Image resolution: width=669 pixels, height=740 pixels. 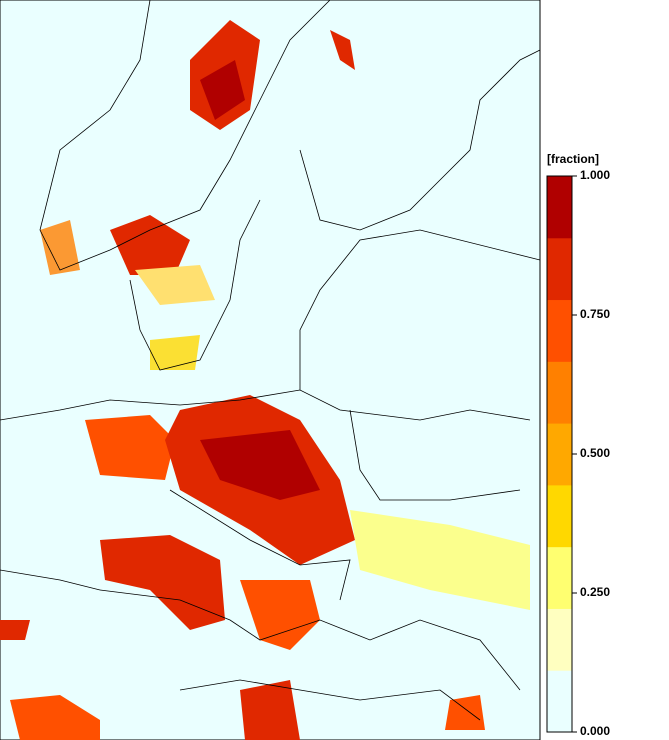 I want to click on colorbar-tick-label: 1.000, so click(x=595, y=175).